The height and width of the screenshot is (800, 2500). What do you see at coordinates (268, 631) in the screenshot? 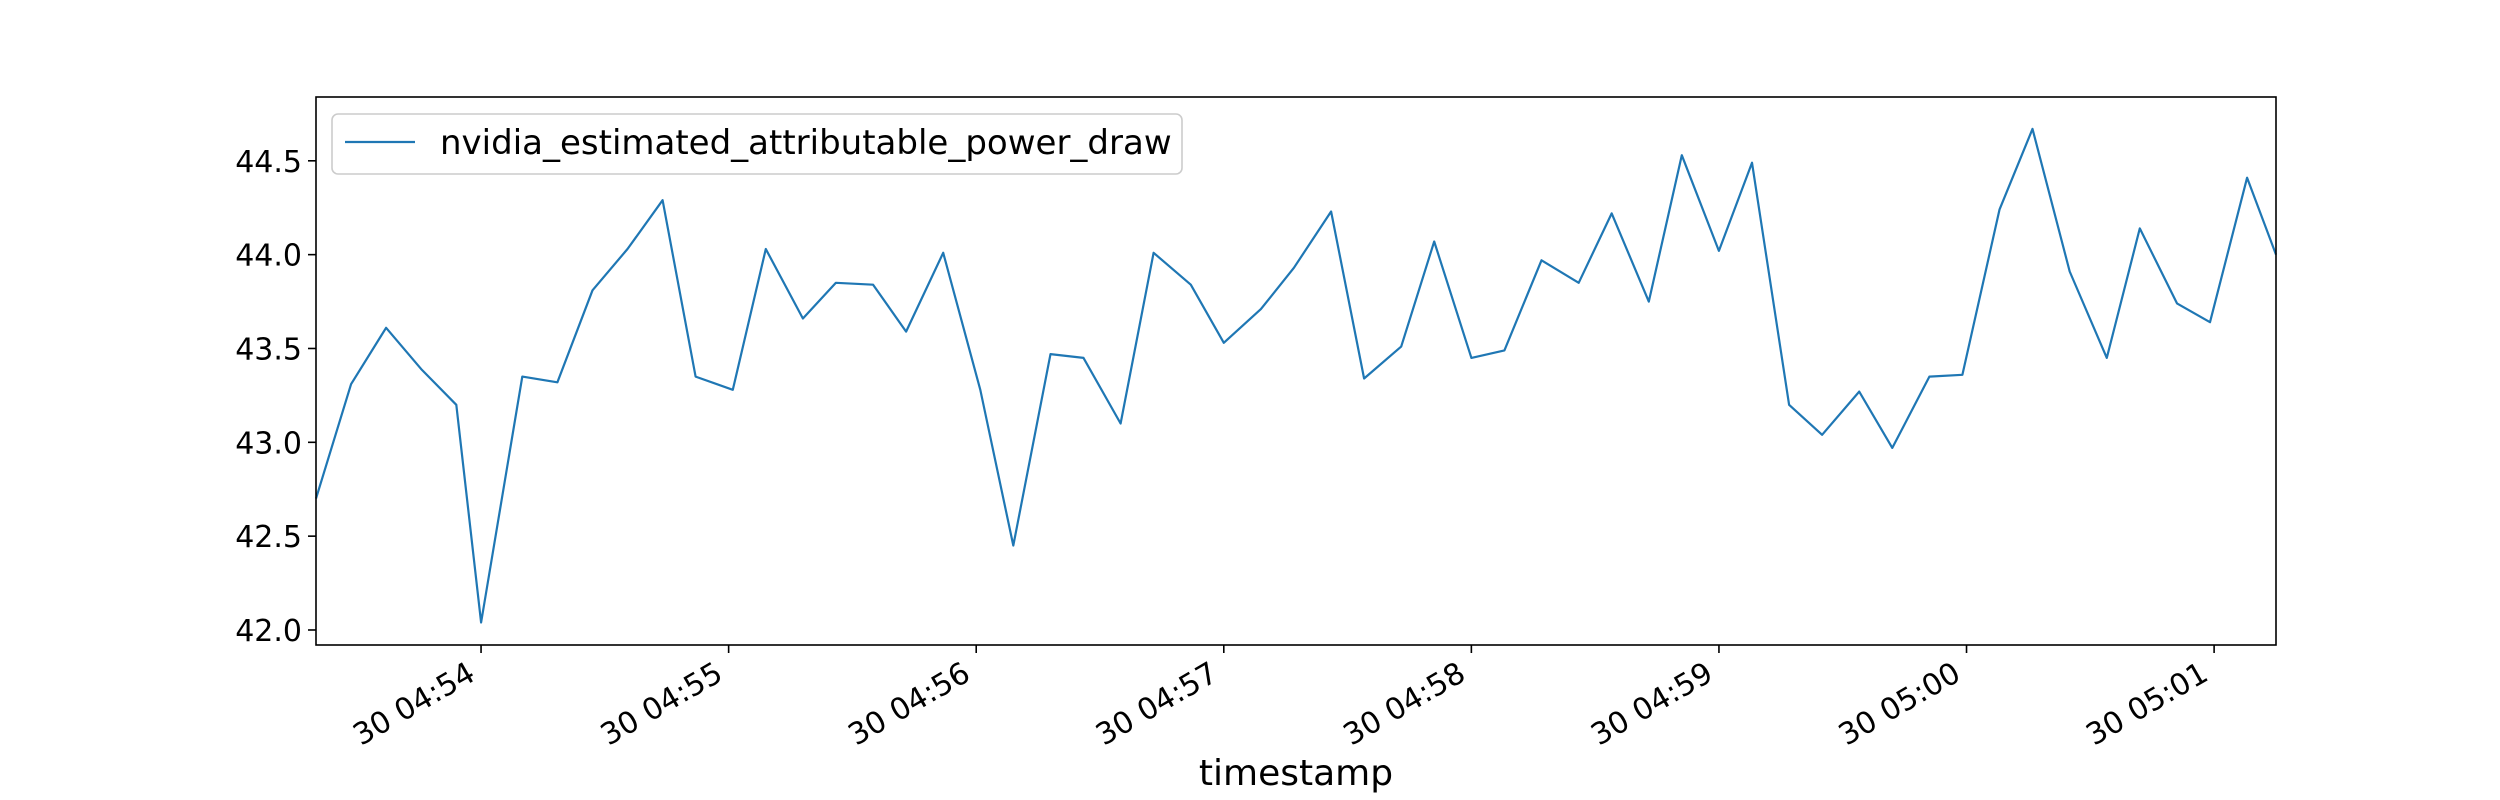
I see `y-tick-label: 42.0` at bounding box center [268, 631].